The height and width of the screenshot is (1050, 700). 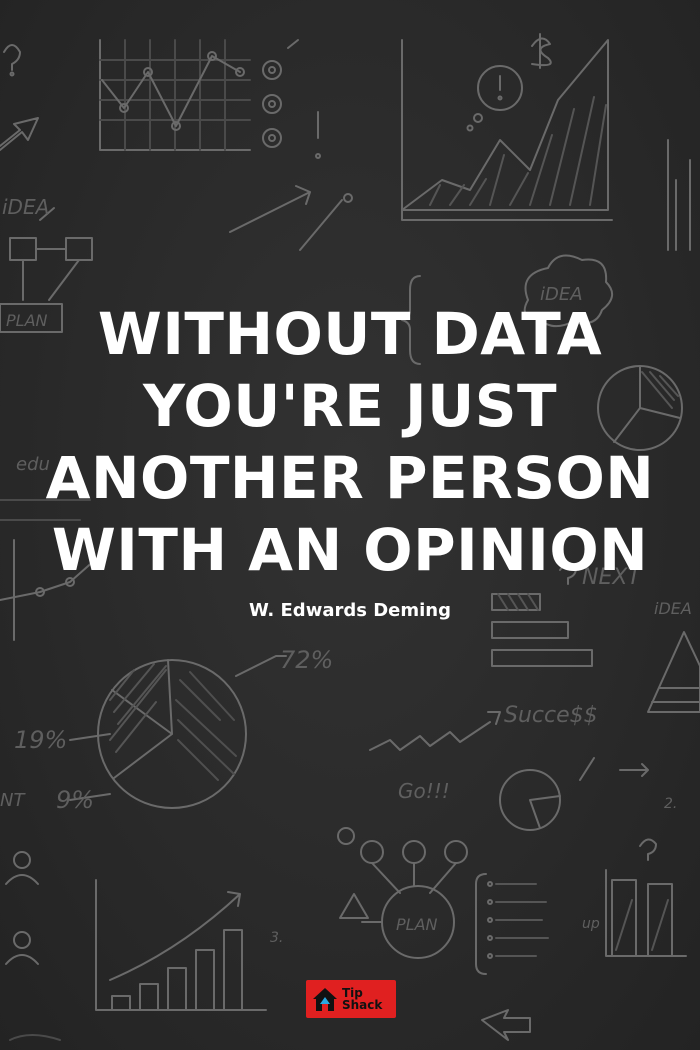 What do you see at coordinates (276, 938) in the screenshot?
I see `sketch-label: 3.` at bounding box center [276, 938].